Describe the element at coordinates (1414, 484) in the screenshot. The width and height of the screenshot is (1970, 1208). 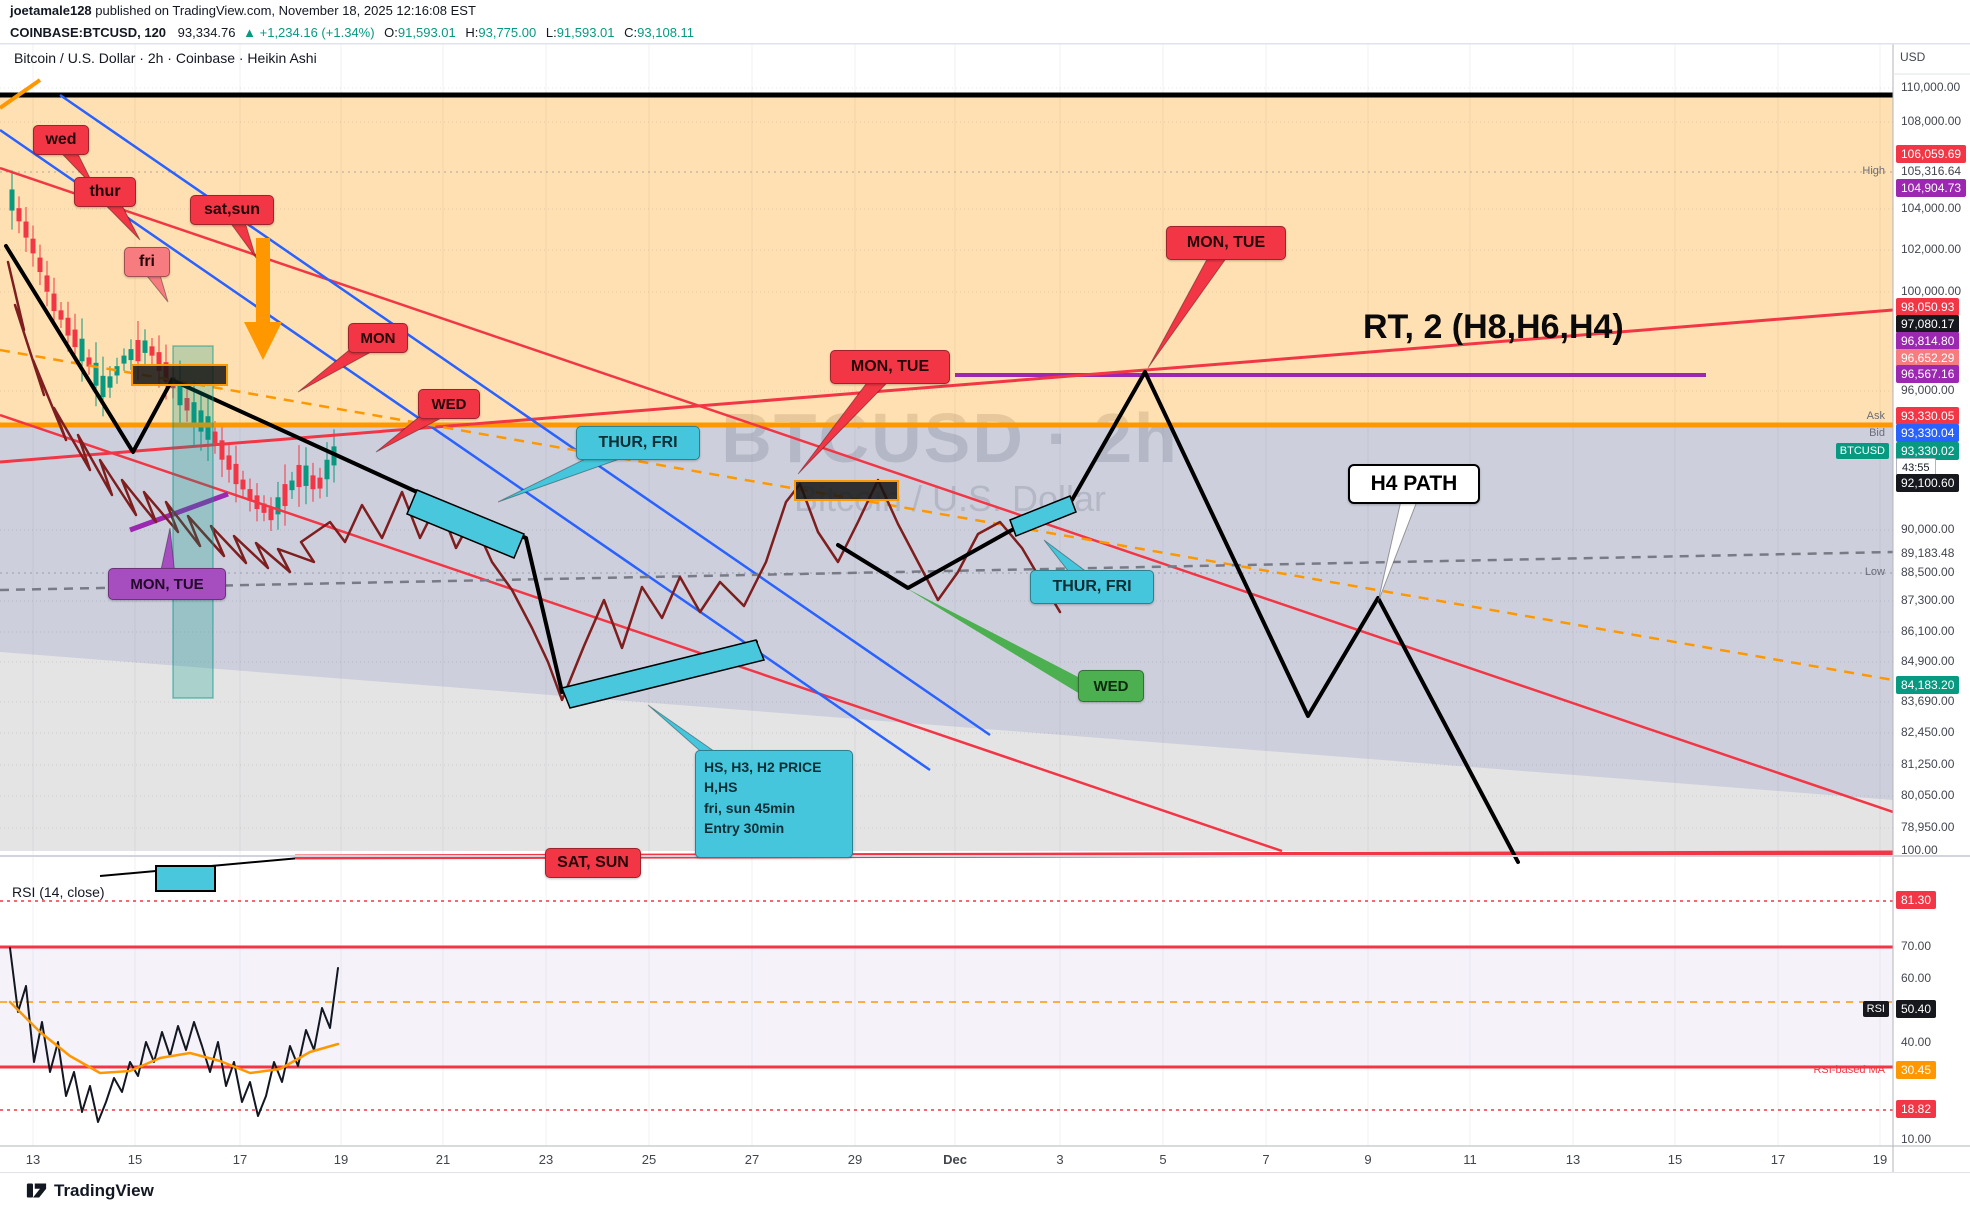
I see `callout-h4-path: H4 PATH` at that location.